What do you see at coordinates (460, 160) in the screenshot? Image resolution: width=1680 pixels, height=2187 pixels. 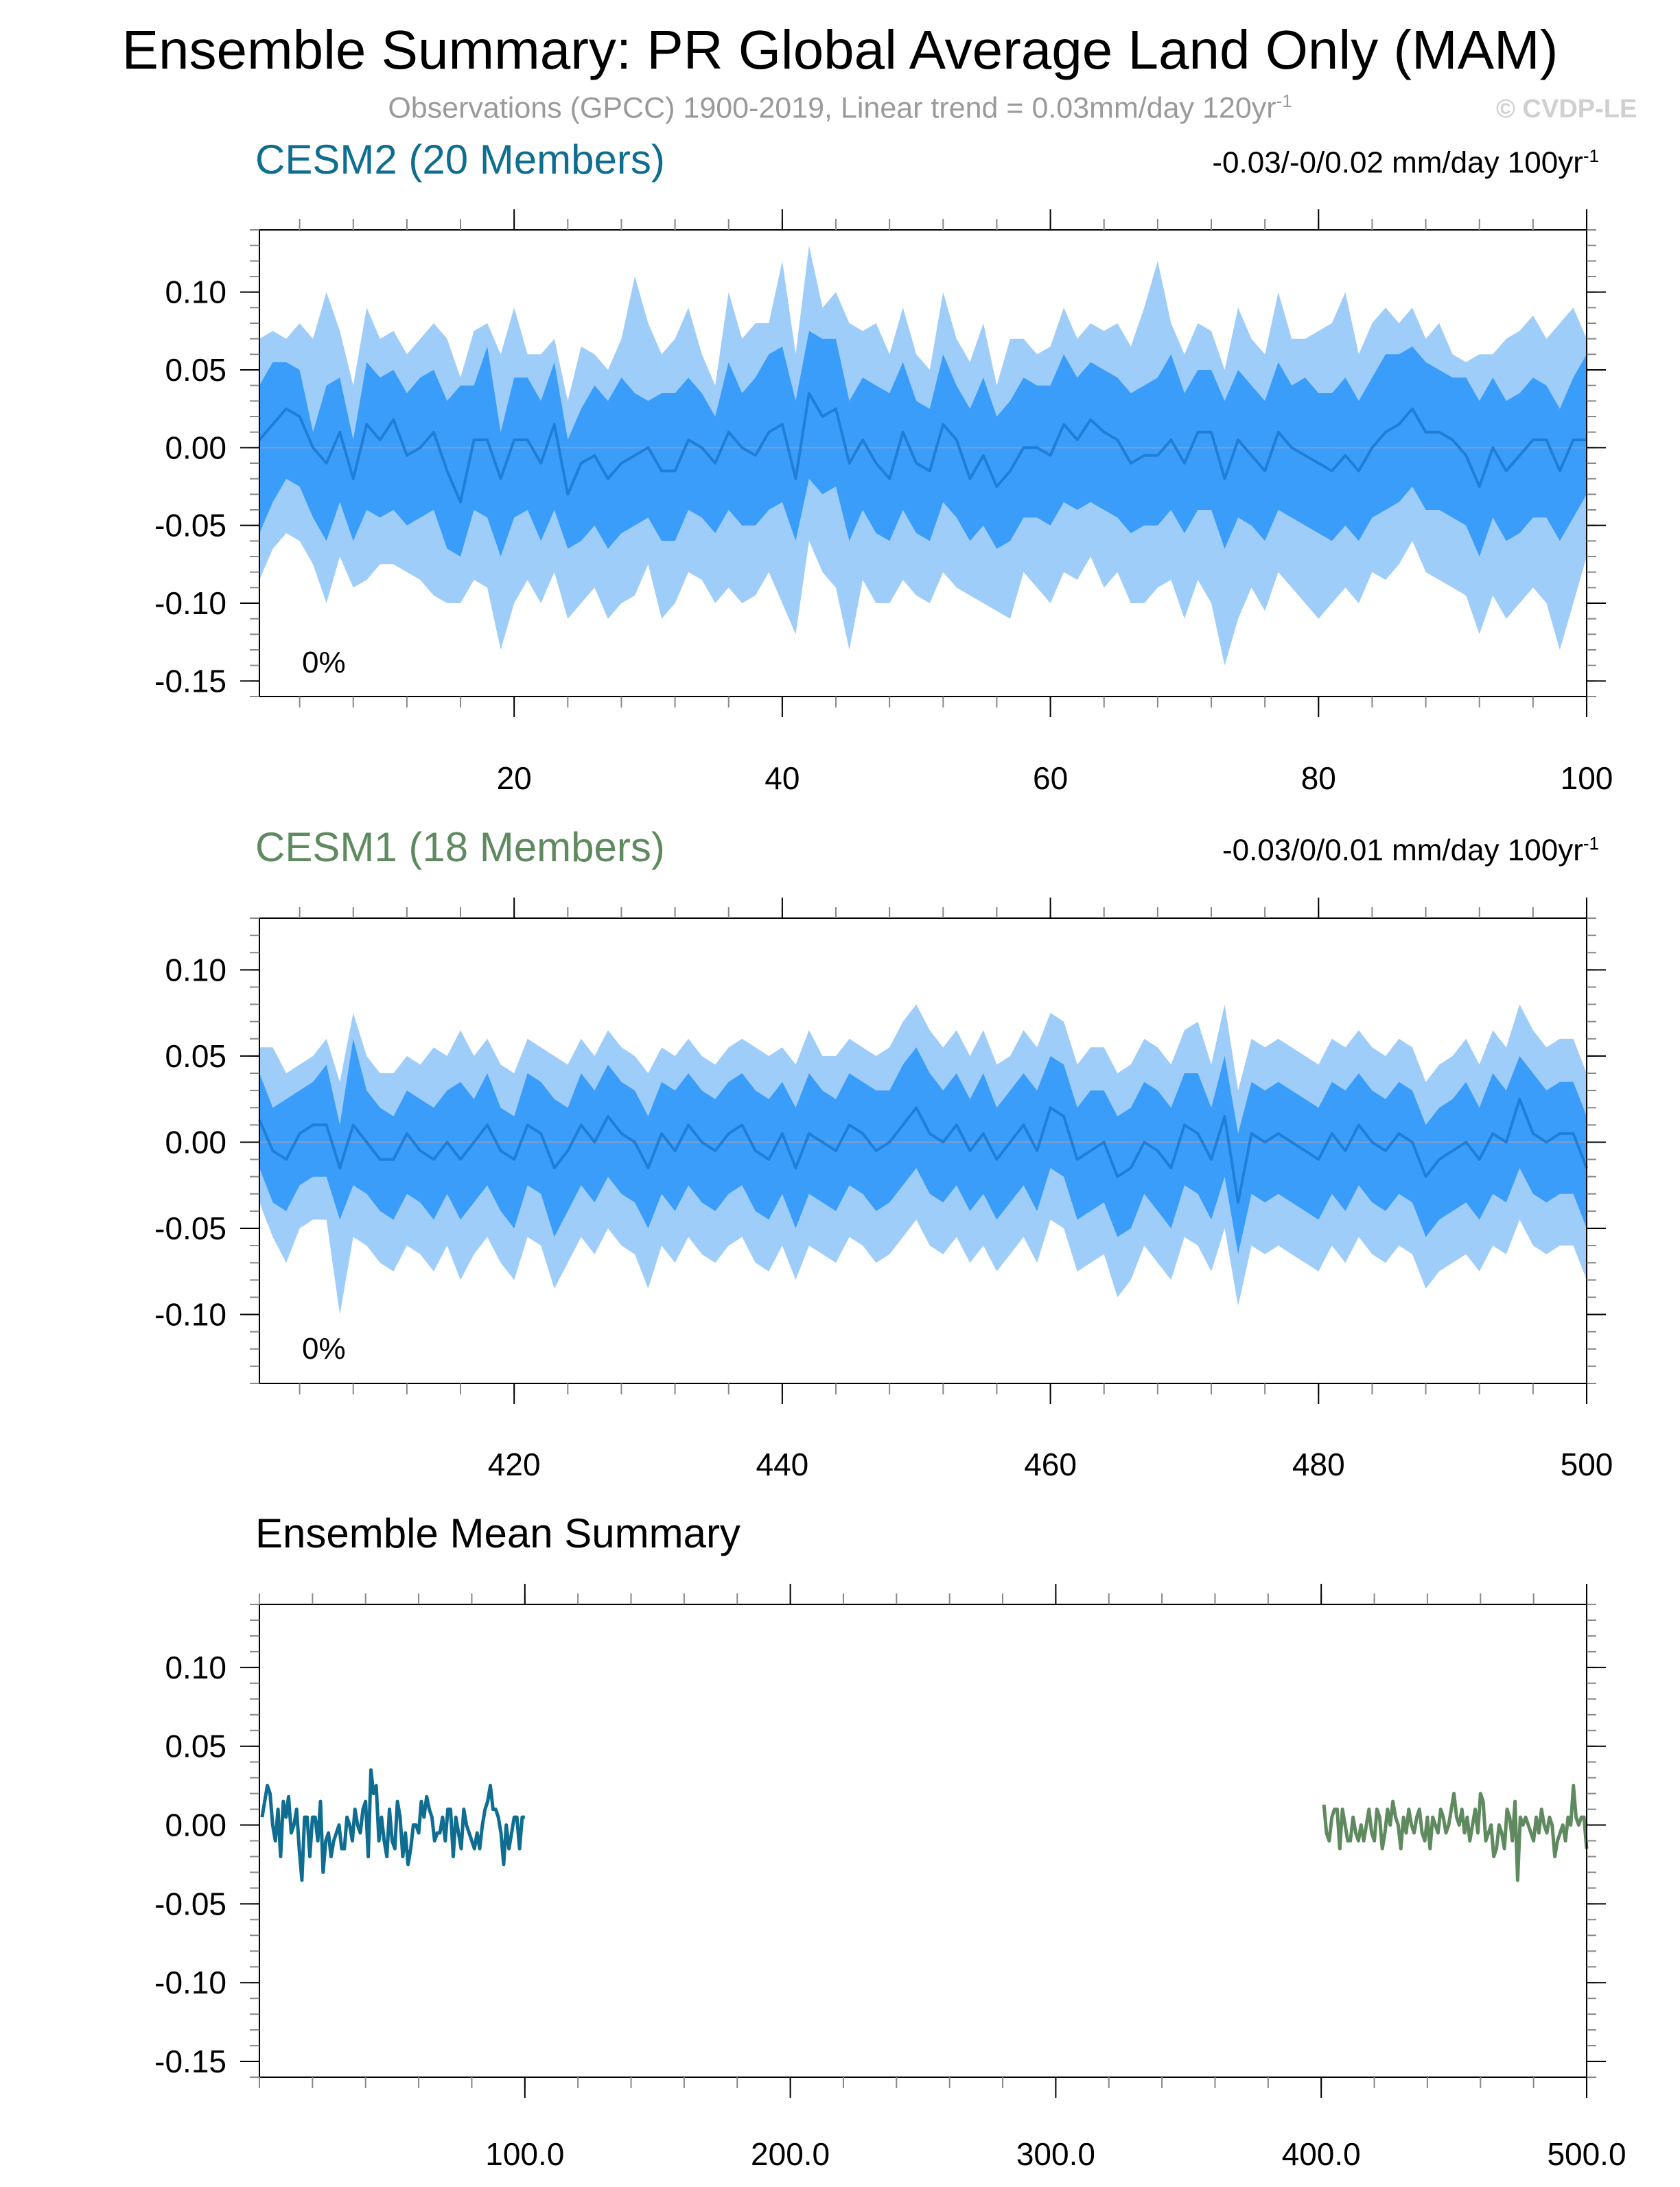 I see `panel1-title: CESM2 (20 Members)` at bounding box center [460, 160].